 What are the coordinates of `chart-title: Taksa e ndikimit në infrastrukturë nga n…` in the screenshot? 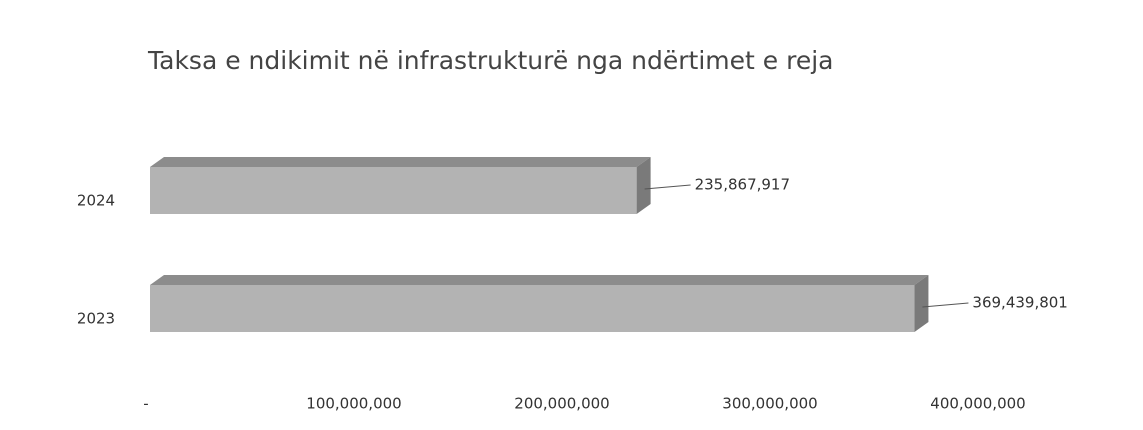 It's located at (490, 60).